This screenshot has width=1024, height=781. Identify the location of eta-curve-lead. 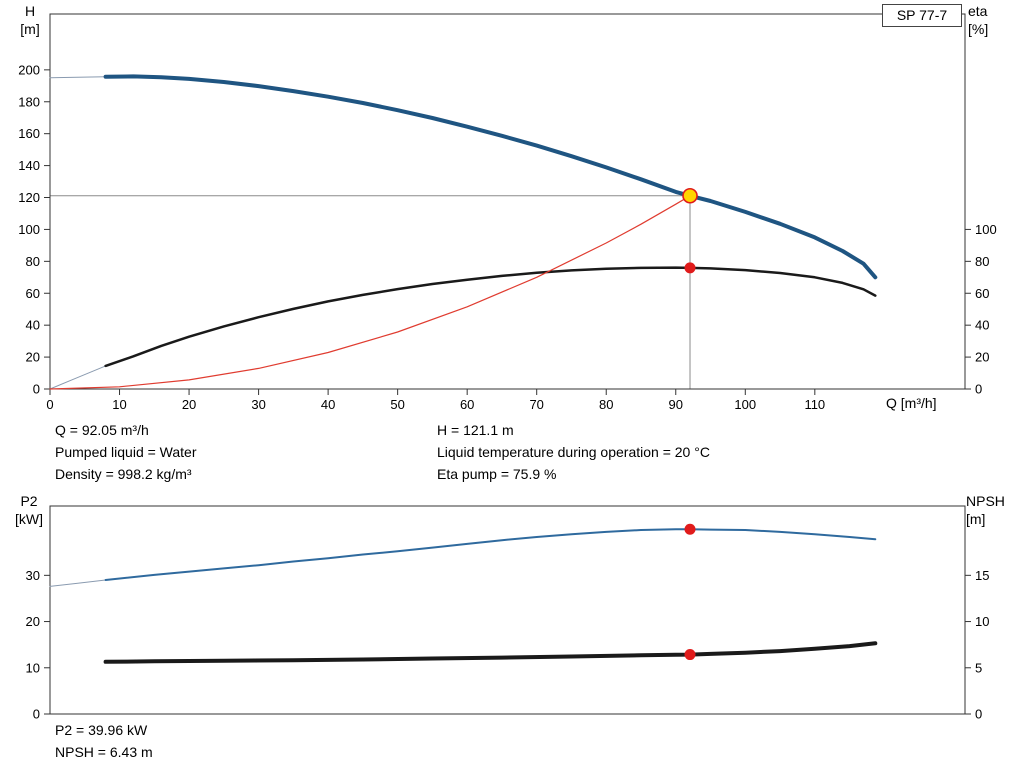
(78, 377).